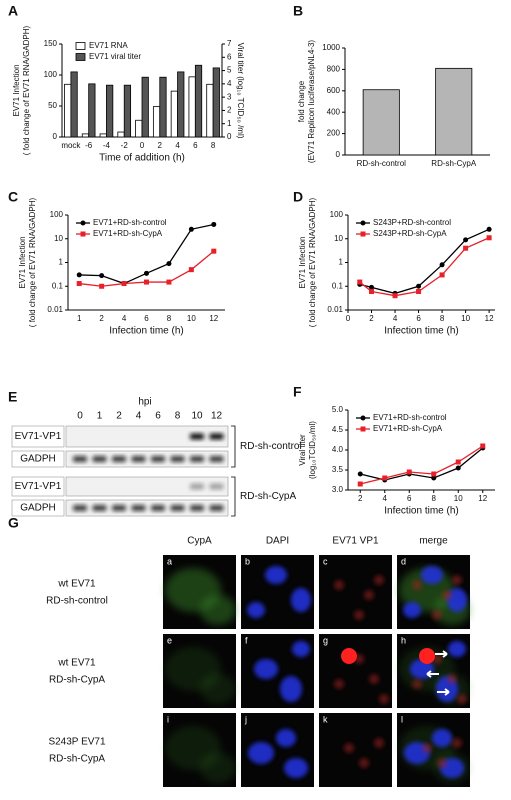 This screenshot has height=800, width=511. What do you see at coordinates (191, 318) in the screenshot?
I see `x-tick-label: 10` at bounding box center [191, 318].